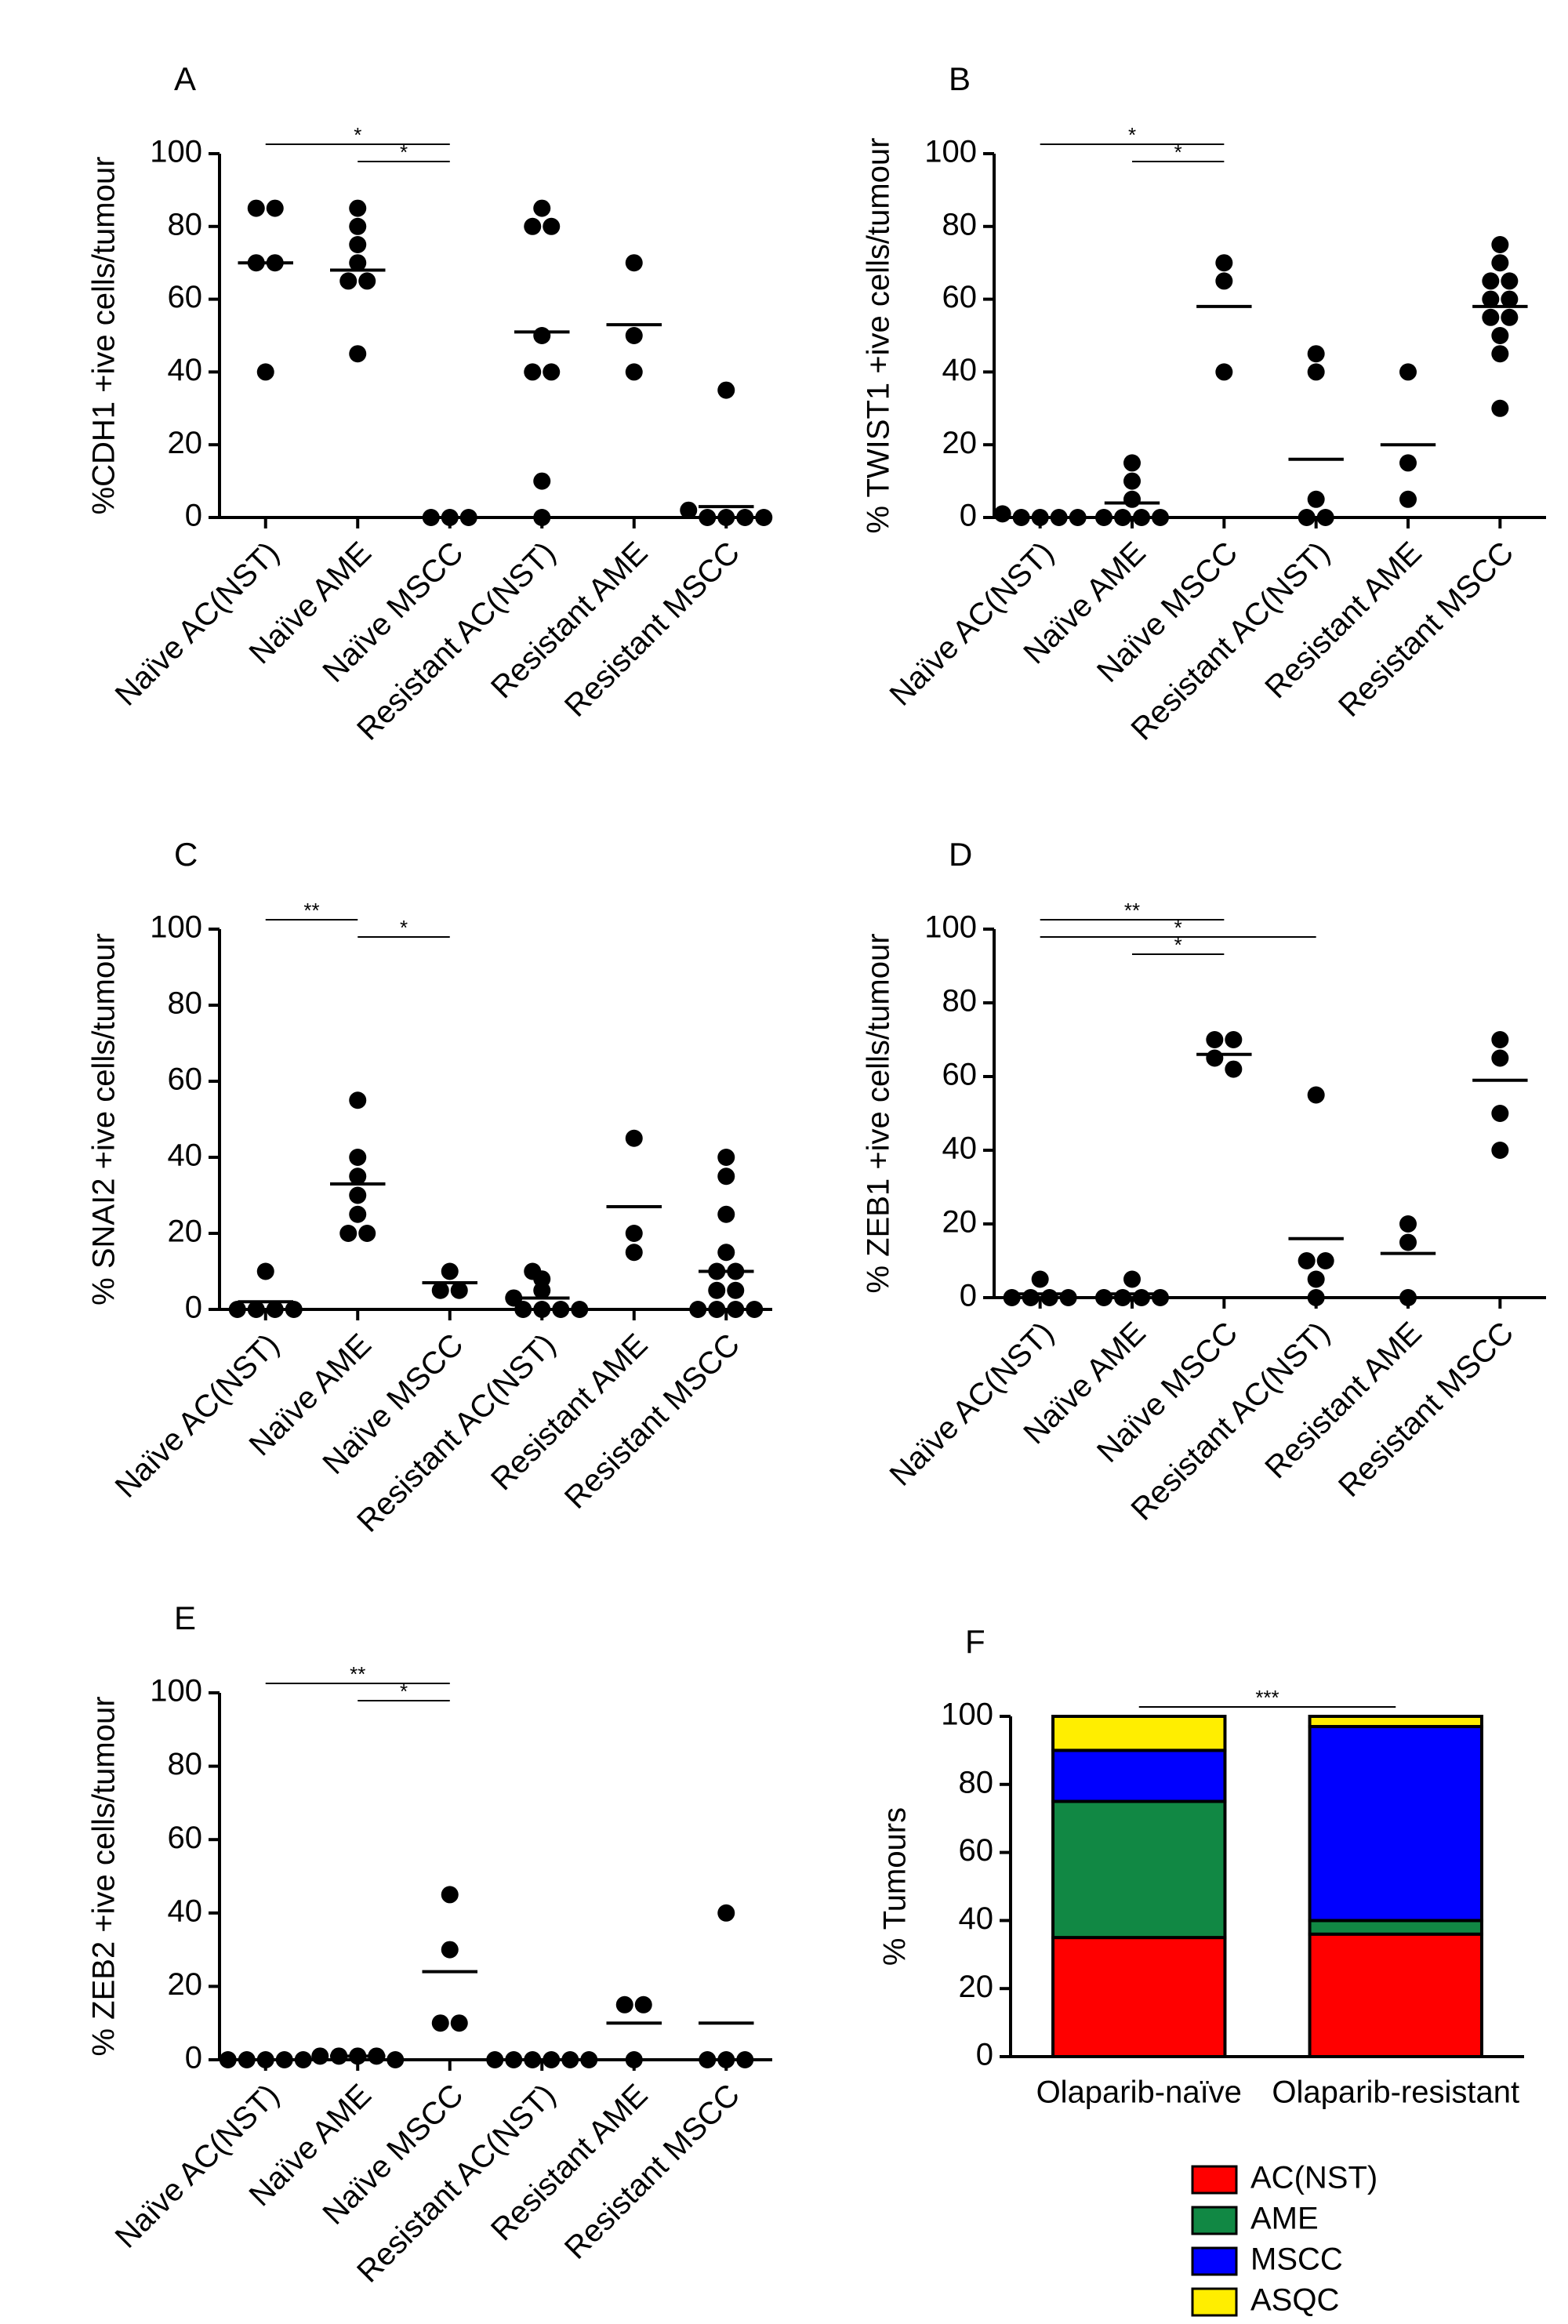 The height and width of the screenshot is (2324, 1568). Describe the element at coordinates (960, 78) in the screenshot. I see `panel-letter: B` at that location.